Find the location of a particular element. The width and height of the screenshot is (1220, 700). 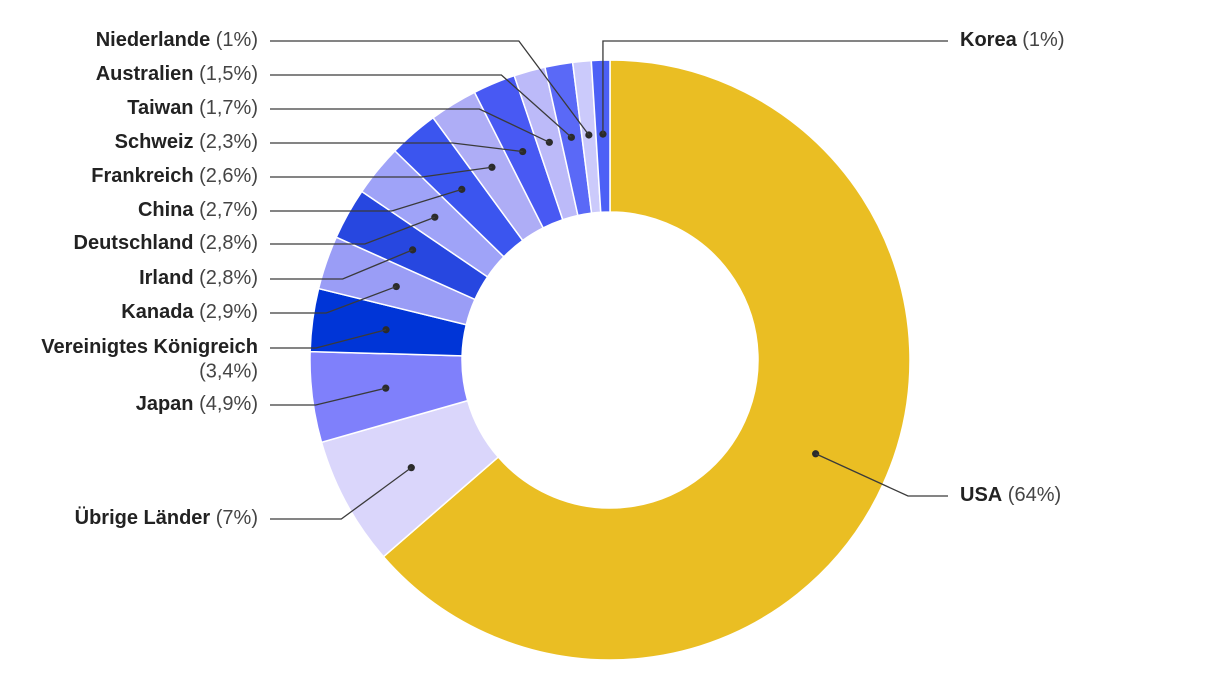

slice-label: Irland (2,8%) is located at coordinates (198, 278).